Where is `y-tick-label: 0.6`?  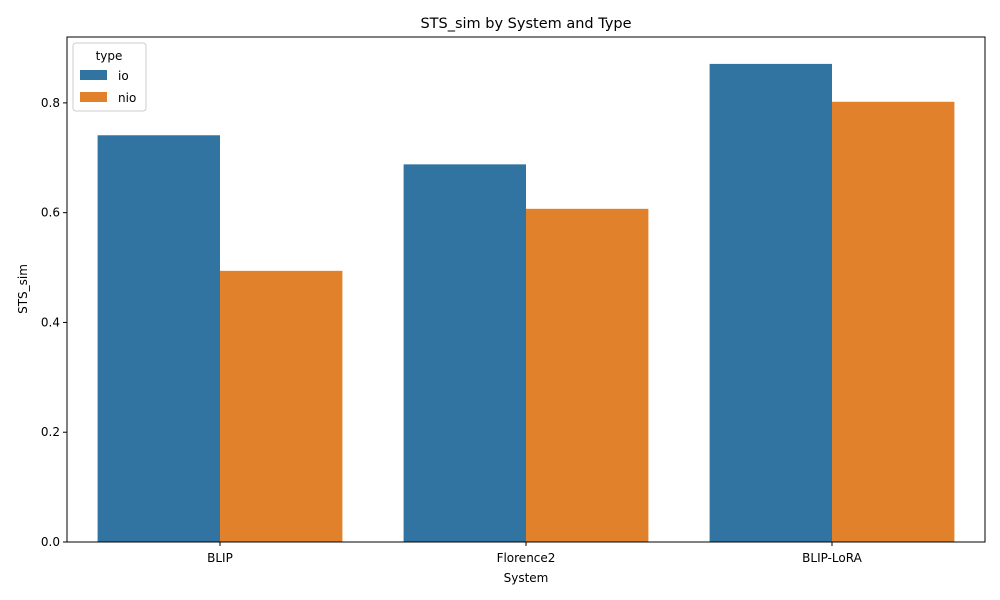 y-tick-label: 0.6 is located at coordinates (50, 213).